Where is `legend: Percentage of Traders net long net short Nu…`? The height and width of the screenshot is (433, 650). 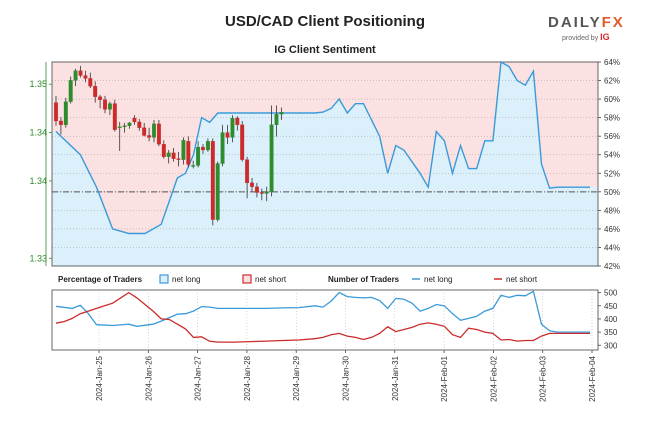 legend: Percentage of Traders net long net short Nu… is located at coordinates (298, 279).